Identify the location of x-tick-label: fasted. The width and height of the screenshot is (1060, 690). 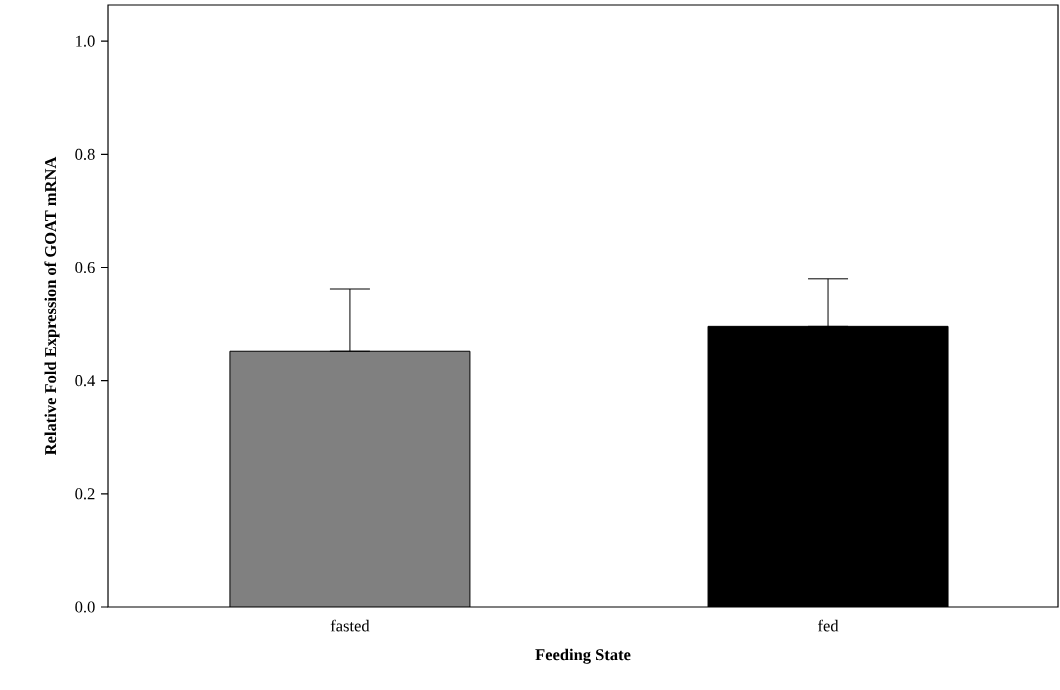
(350, 625).